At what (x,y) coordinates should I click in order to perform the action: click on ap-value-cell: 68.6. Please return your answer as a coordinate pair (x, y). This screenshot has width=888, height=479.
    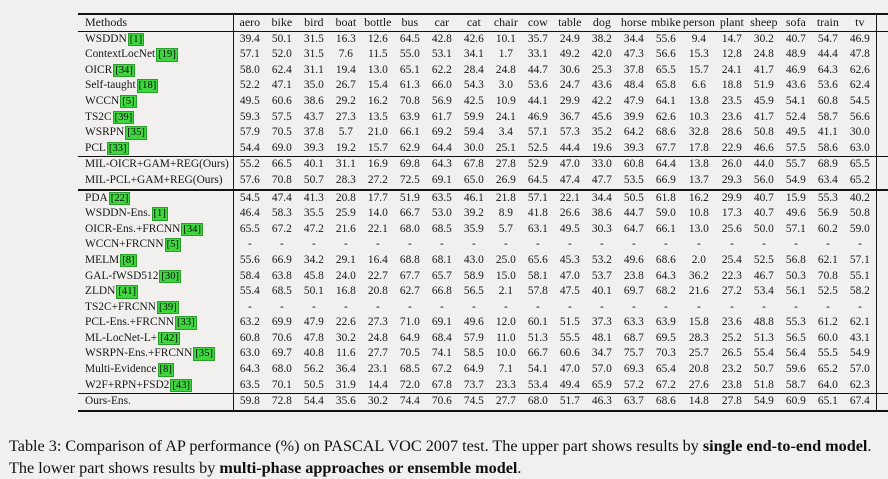
    Looking at the image, I should click on (665, 402).